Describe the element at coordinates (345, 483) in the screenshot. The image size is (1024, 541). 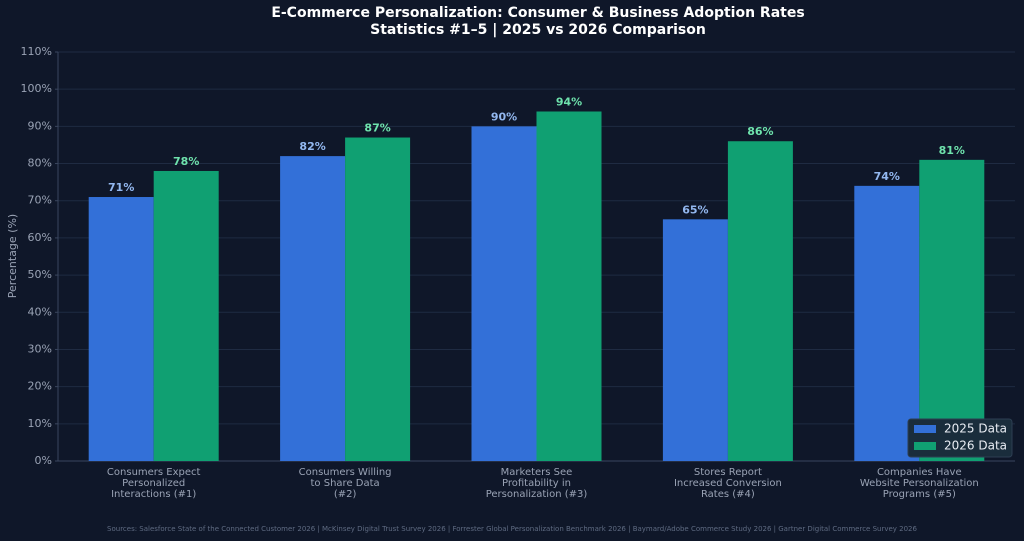
I see `x-tick-label: Consumers Willing to Share Data (#2)` at that location.